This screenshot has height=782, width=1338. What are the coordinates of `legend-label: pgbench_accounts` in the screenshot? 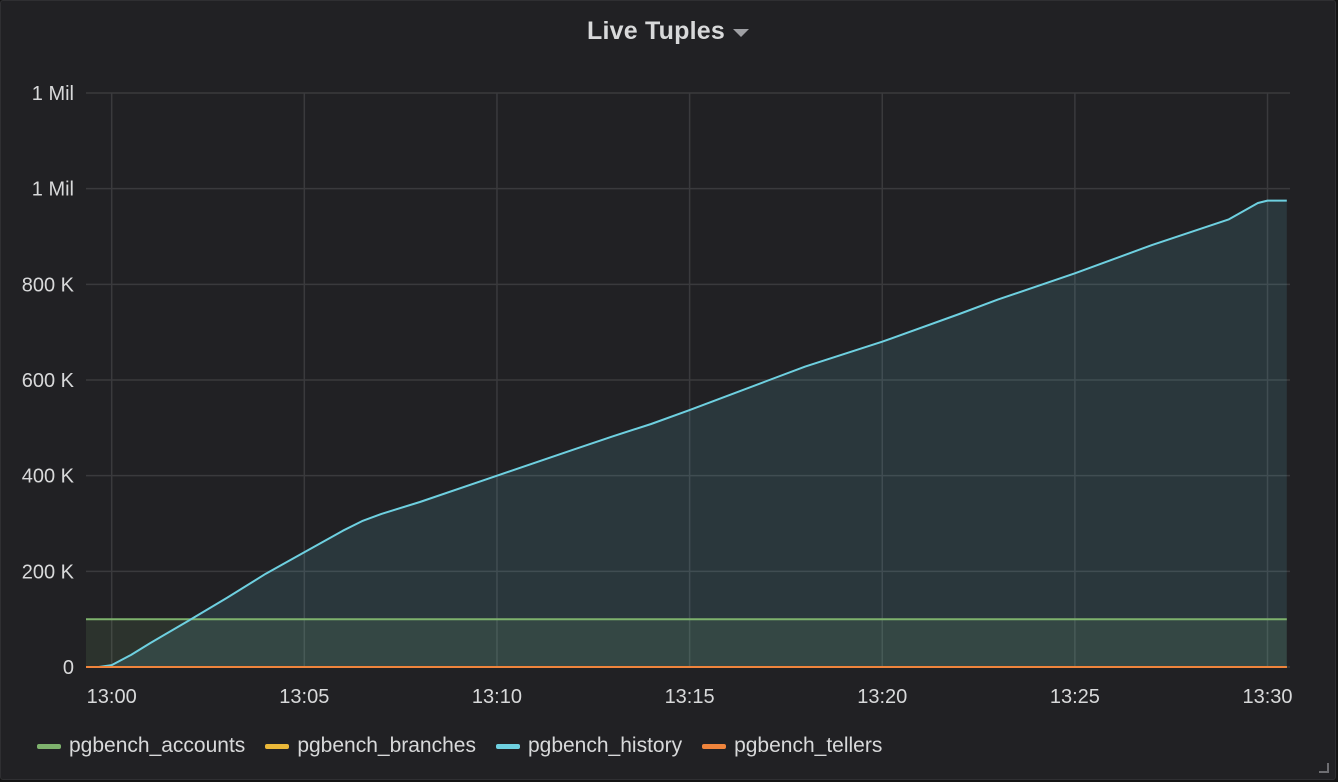 It's located at (157, 745).